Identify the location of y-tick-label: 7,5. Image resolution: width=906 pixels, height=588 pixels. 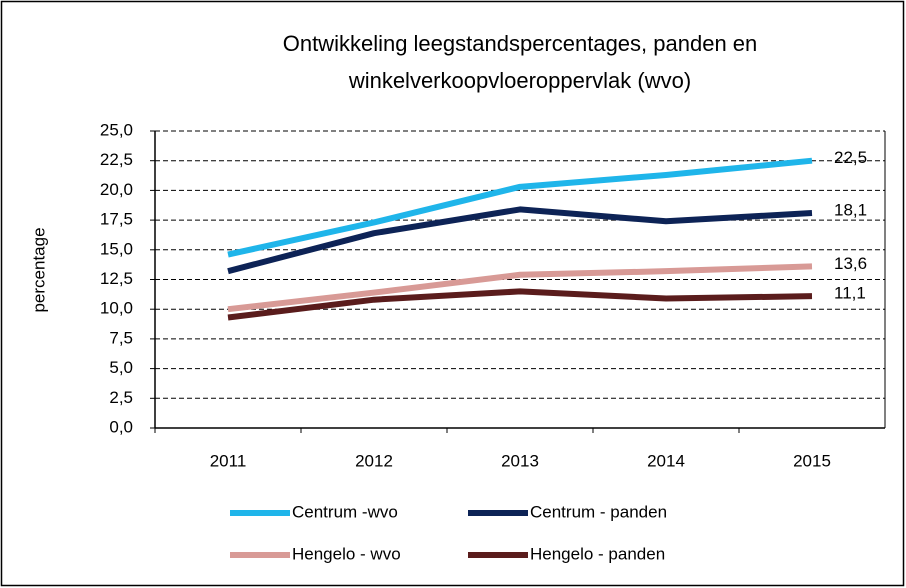
(121, 337).